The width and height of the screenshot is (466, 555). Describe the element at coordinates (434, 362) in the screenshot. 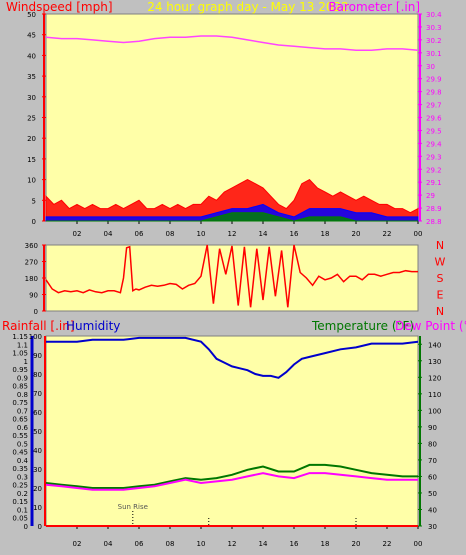

I see `temperature-tick-label: 130` at that location.